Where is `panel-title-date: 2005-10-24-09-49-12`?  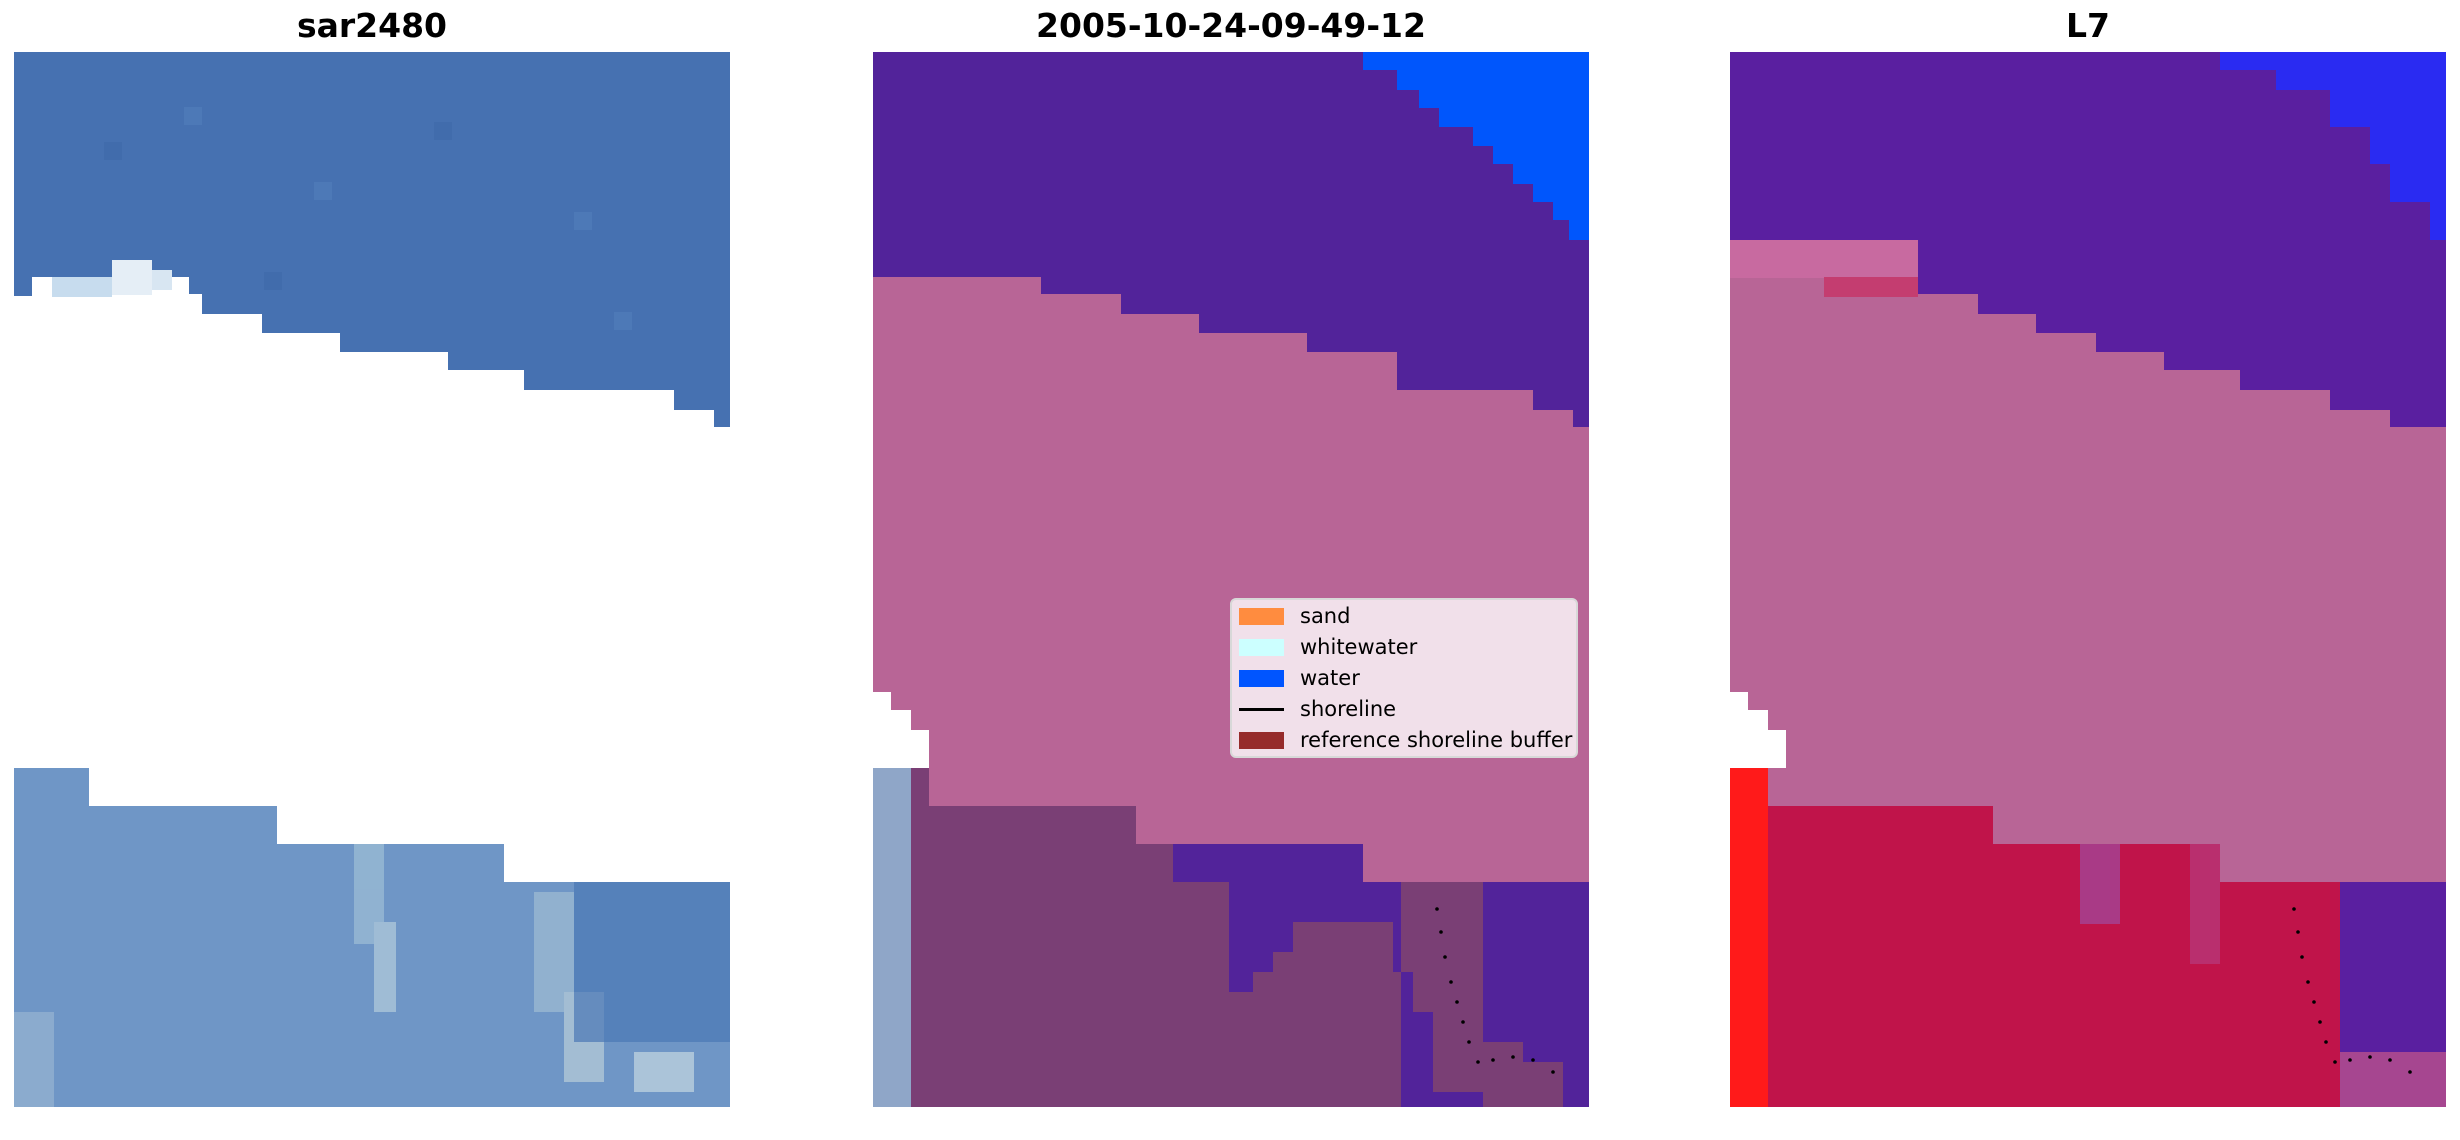
panel-title-date: 2005-10-24-09-49-12 is located at coordinates (1231, 25).